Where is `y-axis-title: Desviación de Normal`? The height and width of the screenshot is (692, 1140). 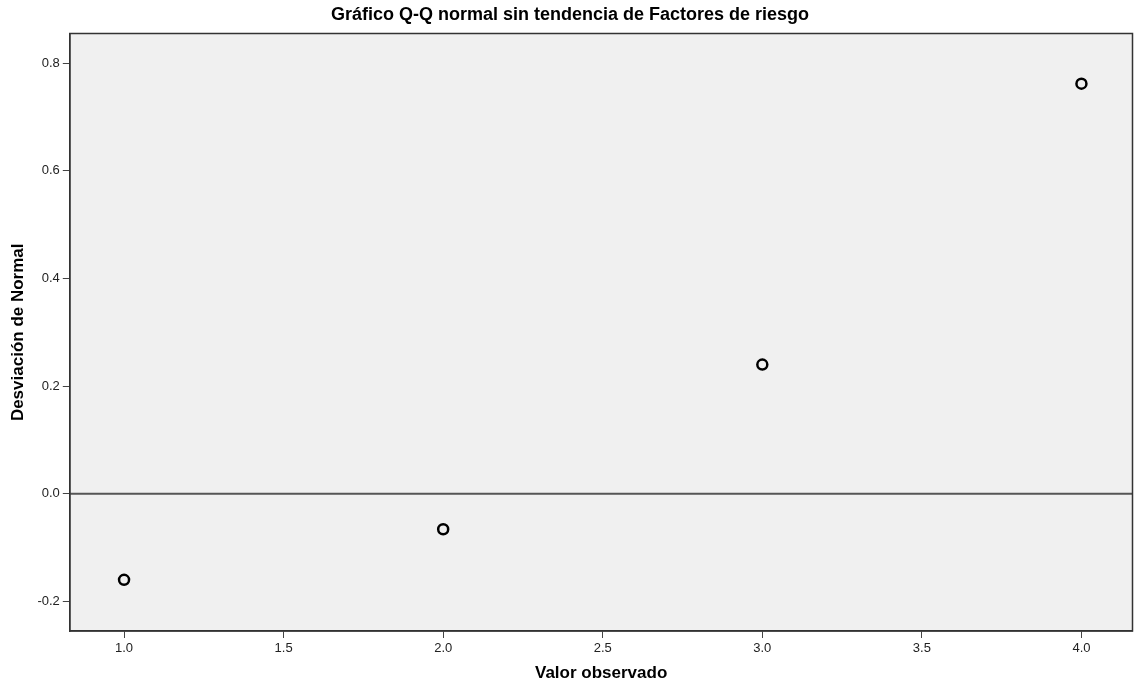
y-axis-title: Desviación de Normal is located at coordinates (17, 332).